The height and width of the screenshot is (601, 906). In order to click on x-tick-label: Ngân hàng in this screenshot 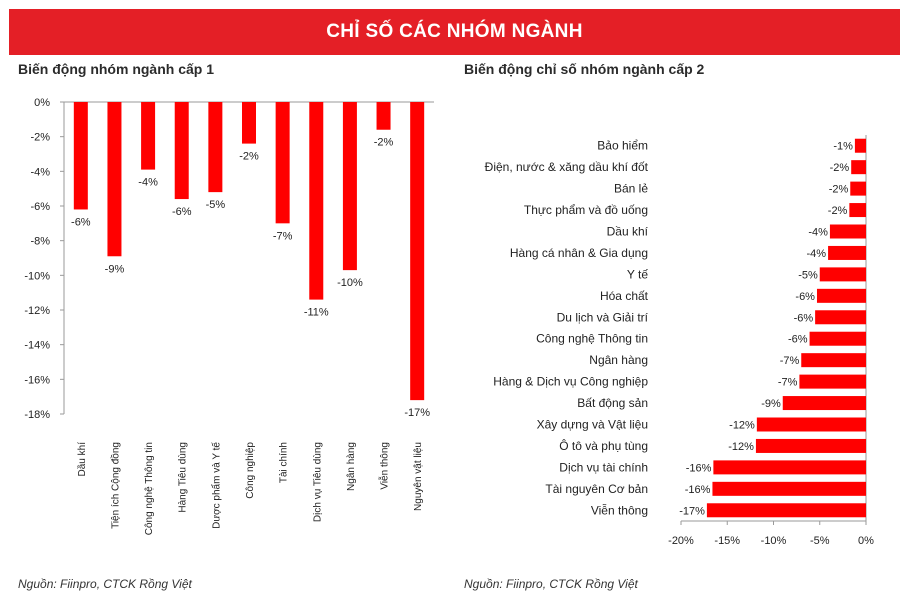, I will do `click(351, 466)`.